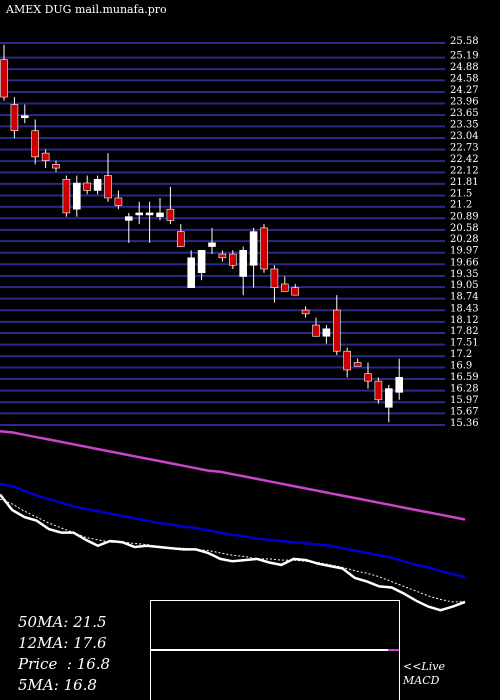  What do you see at coordinates (464, 78) in the screenshot?
I see `y-tick-label: 24.58` at bounding box center [464, 78].